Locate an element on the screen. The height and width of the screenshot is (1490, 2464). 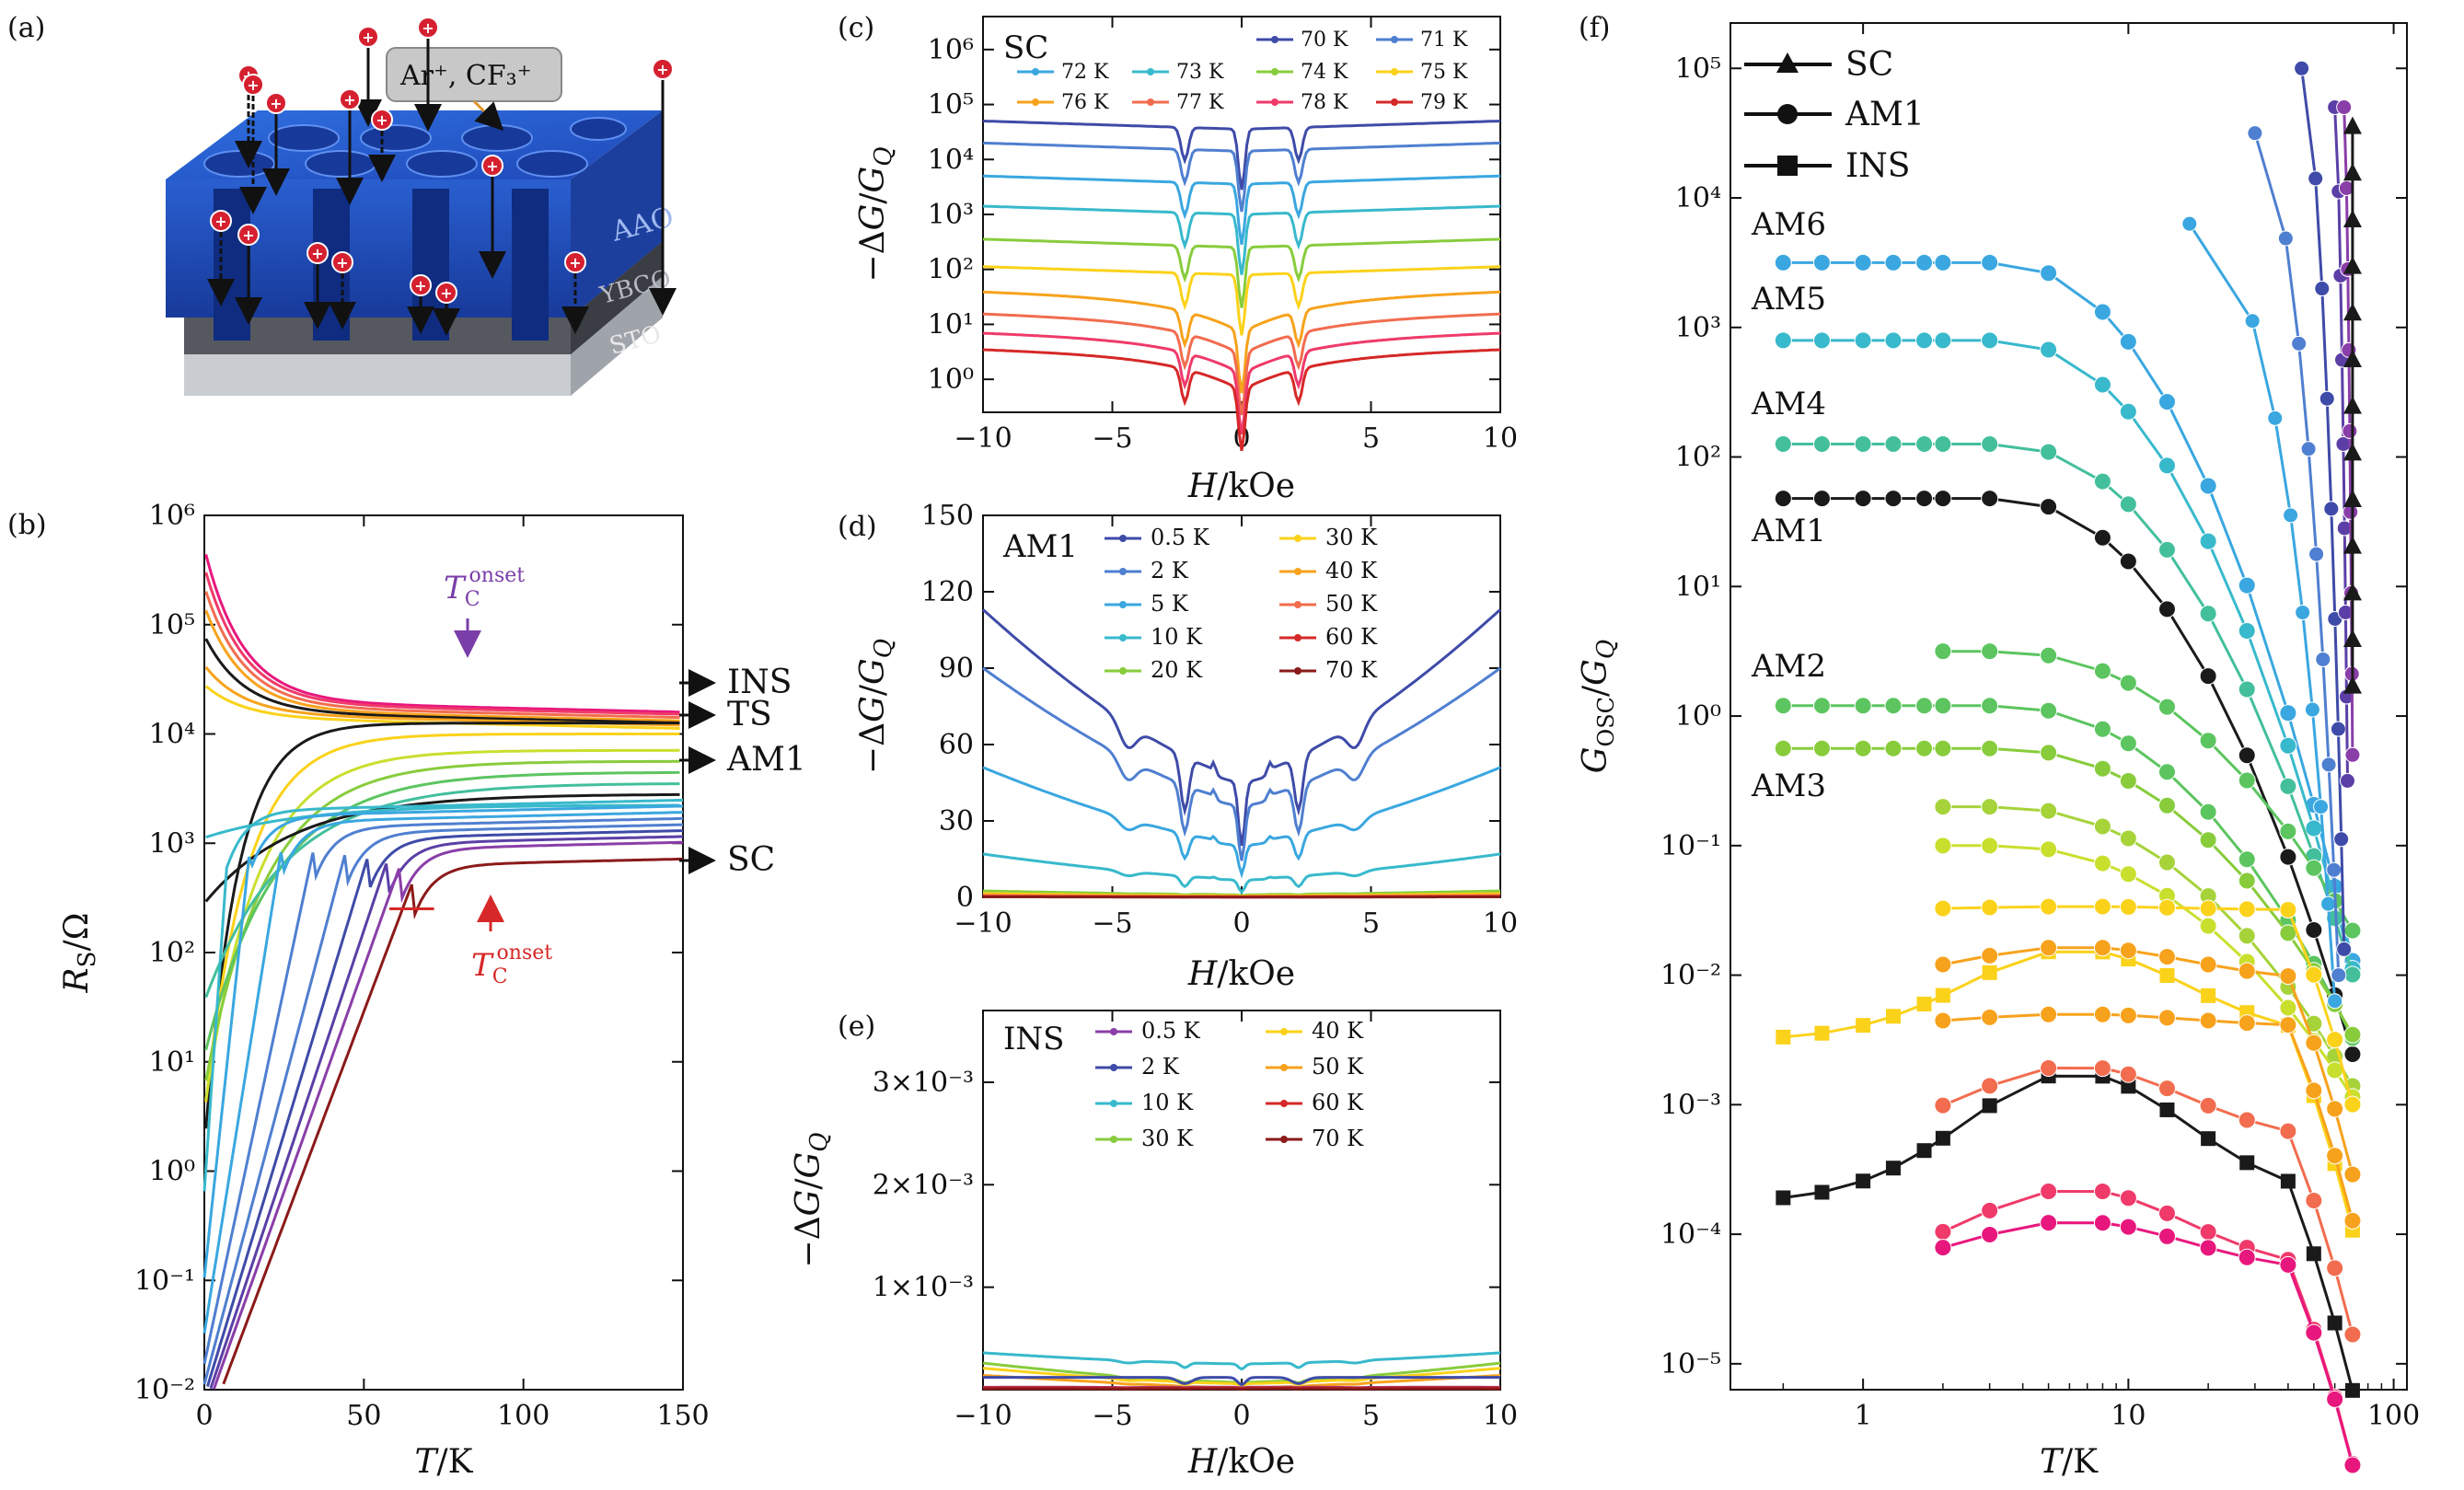
chart-e-legend-marker is located at coordinates (1114, 1068).